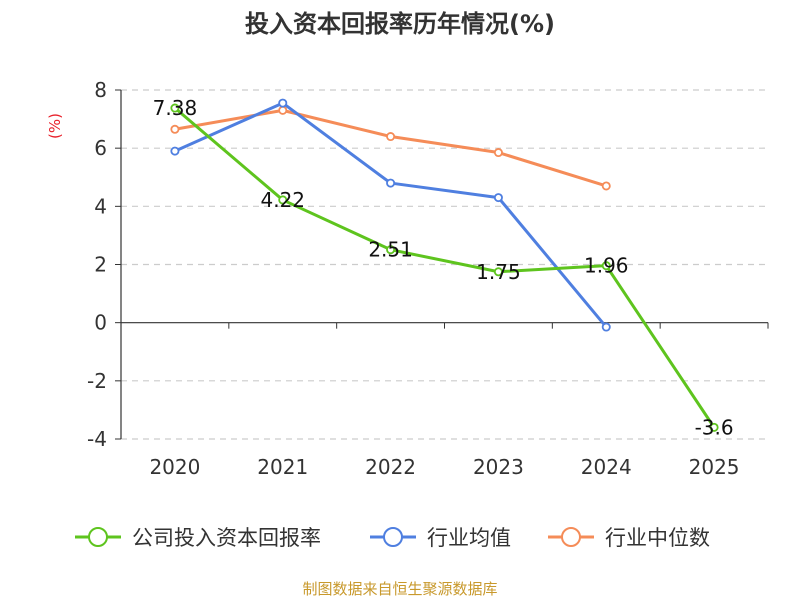 This screenshot has width=800, height=600. I want to click on data-label: 2.51, so click(390, 250).